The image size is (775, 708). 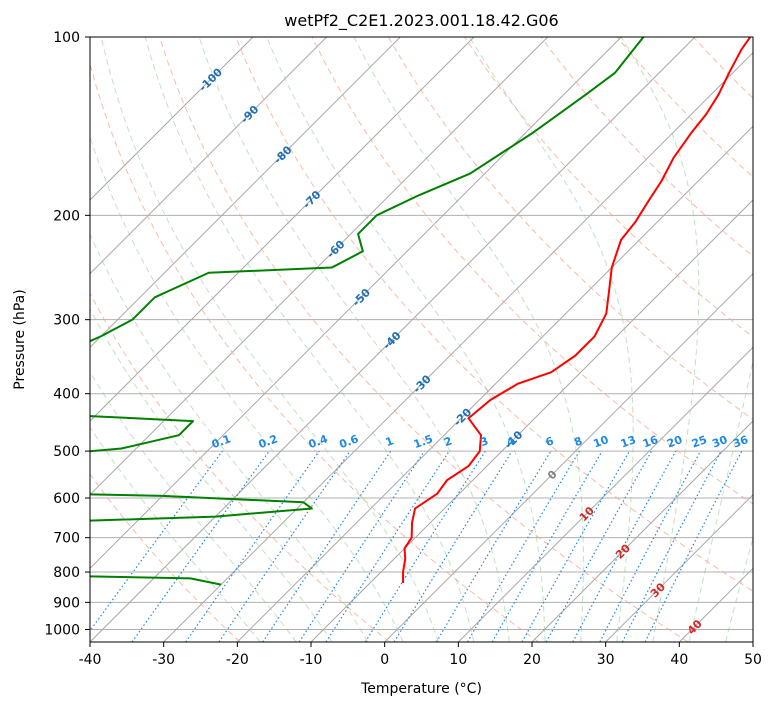 I want to click on mixing-ratio-label: 4, so click(x=511, y=441).